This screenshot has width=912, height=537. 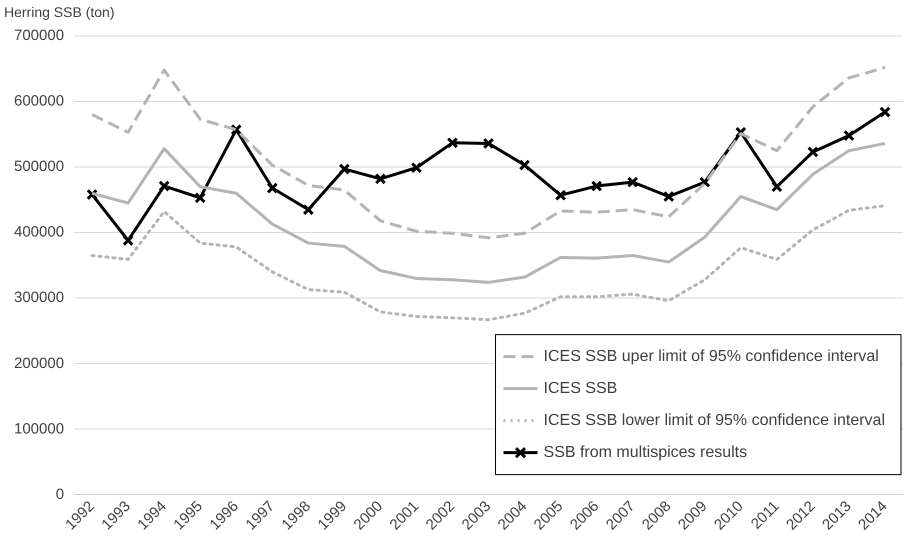 I want to click on y-tick-label: 100000, so click(x=39, y=429).